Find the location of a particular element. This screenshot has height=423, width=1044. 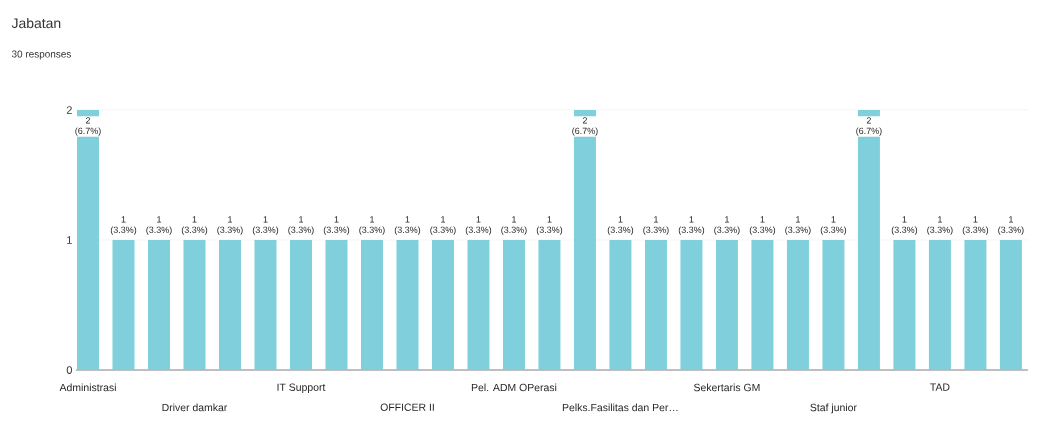

x-tick-label: Staf junior is located at coordinates (833, 408).